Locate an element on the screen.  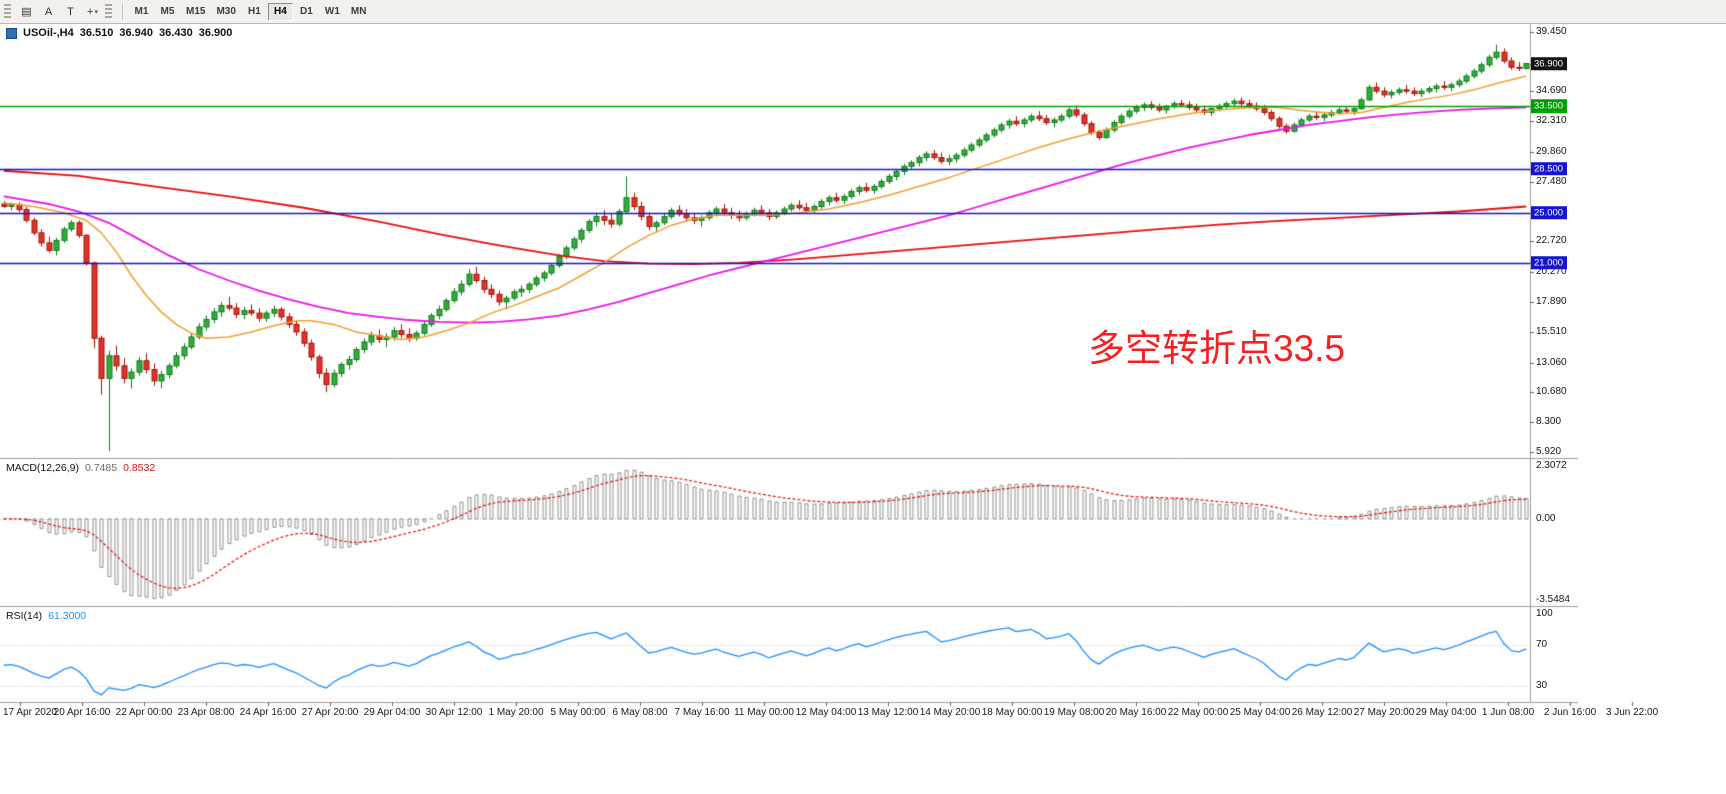
text-tool-button: T is located at coordinates (70, 11).